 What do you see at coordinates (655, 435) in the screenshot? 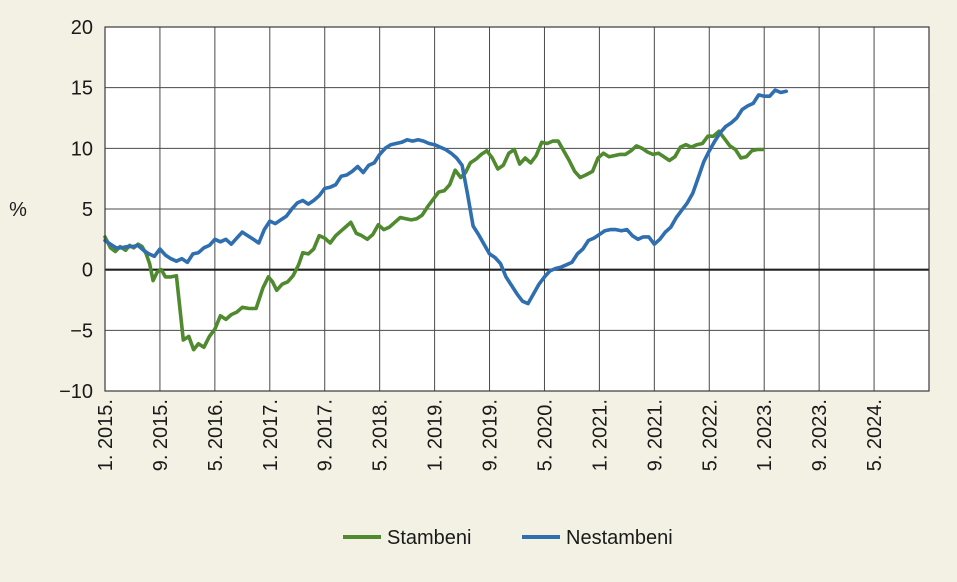
I see `x-tick-label: 9. 2021.` at bounding box center [655, 435].